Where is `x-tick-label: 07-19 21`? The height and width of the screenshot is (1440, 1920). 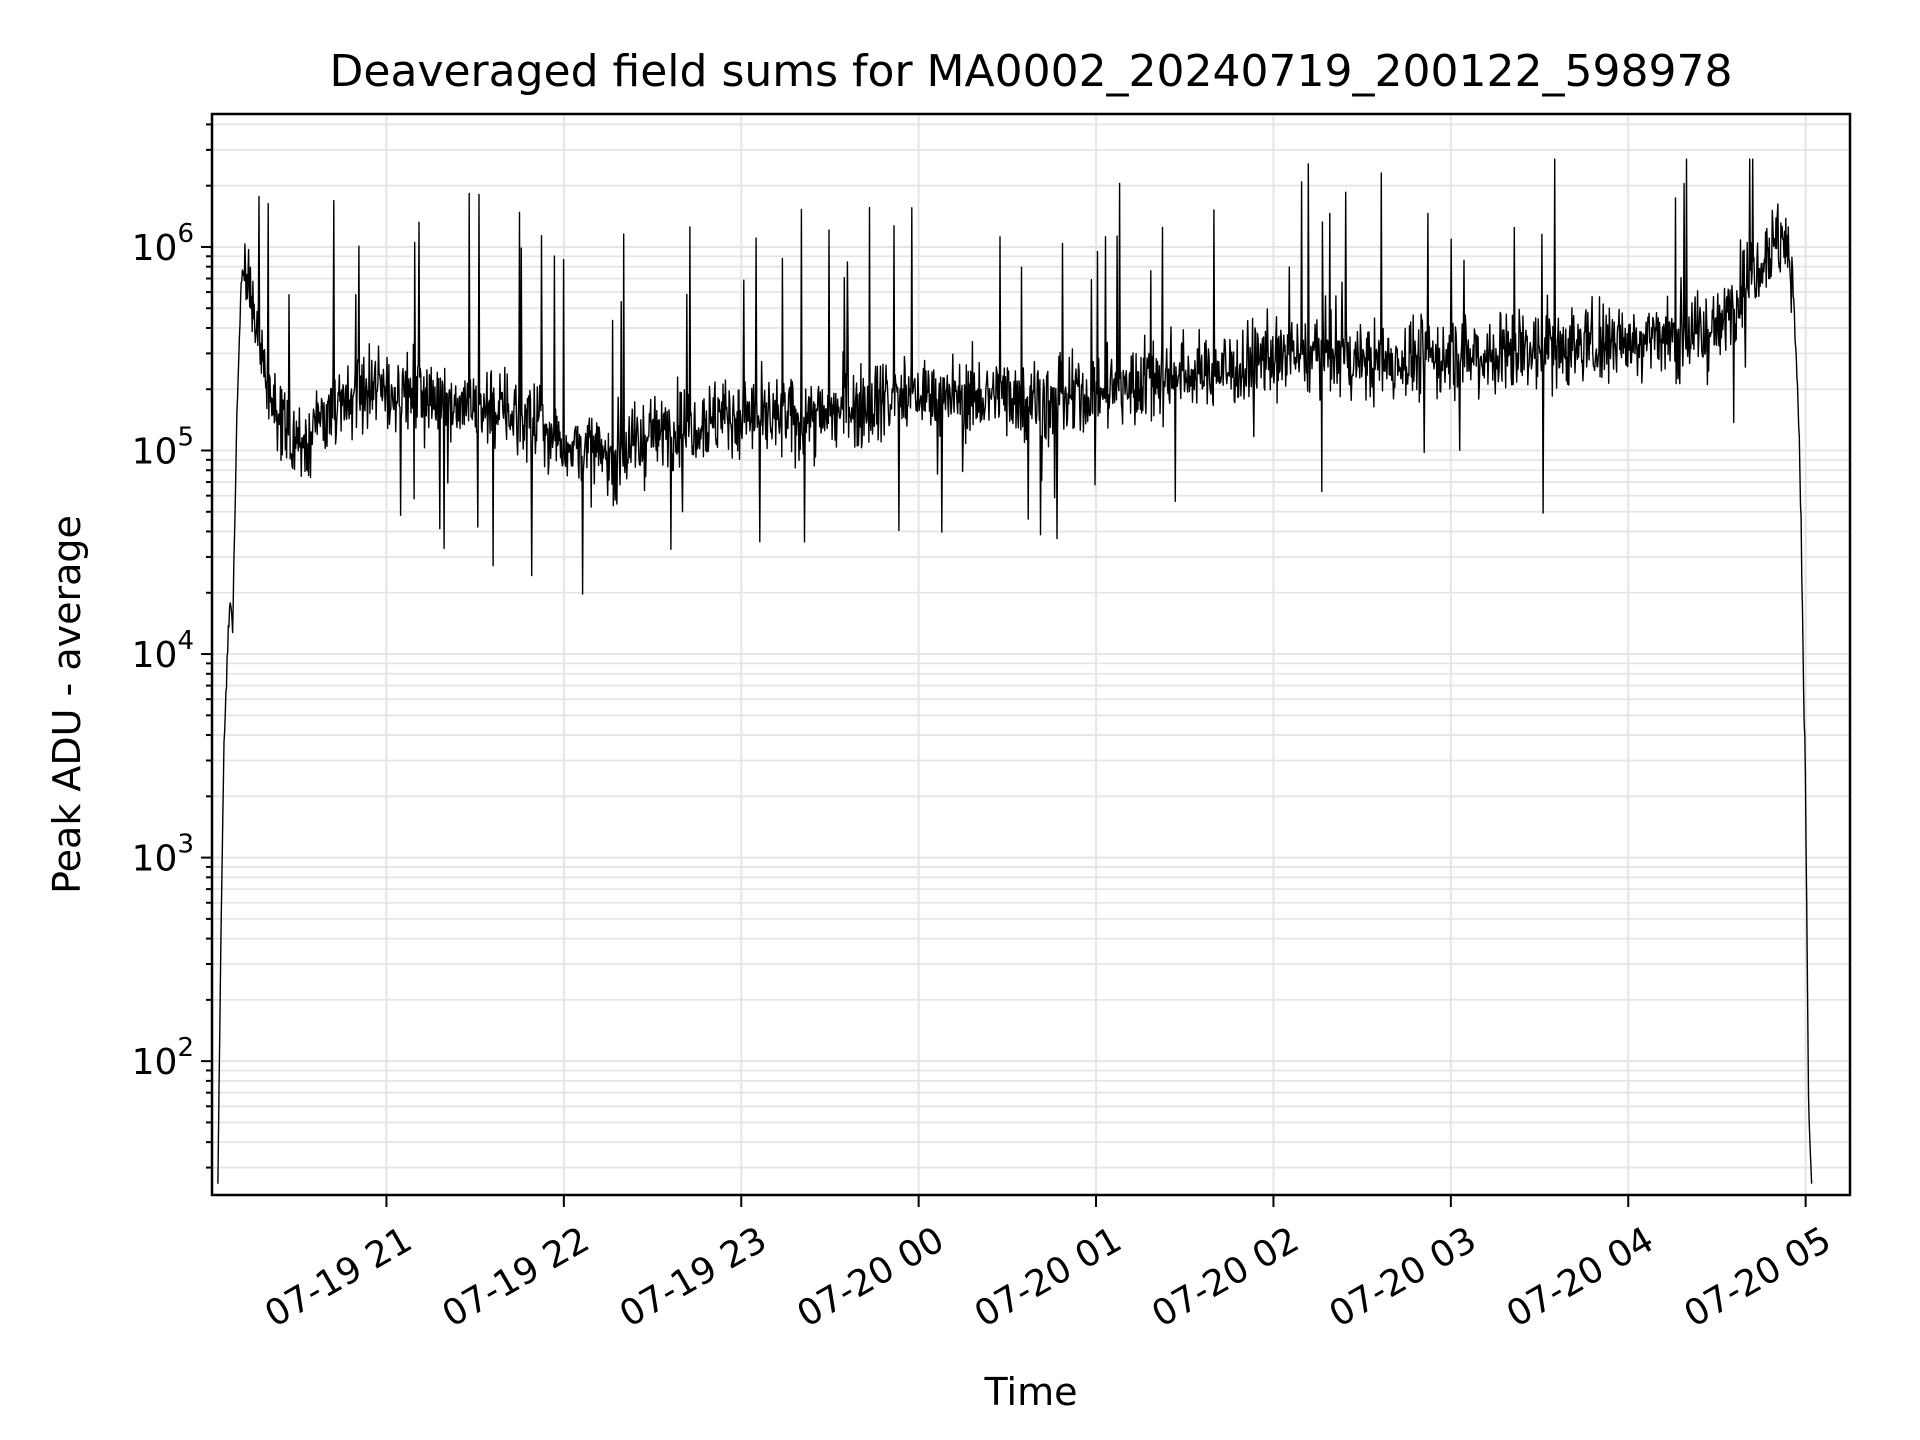
x-tick-label: 07-19 21 is located at coordinates (338, 1277).